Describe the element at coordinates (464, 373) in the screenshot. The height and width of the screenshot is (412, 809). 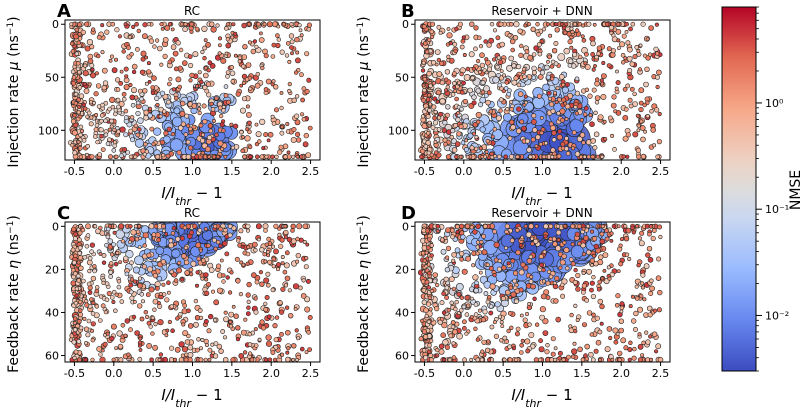
I see `x-tick-label: 0.0` at that location.